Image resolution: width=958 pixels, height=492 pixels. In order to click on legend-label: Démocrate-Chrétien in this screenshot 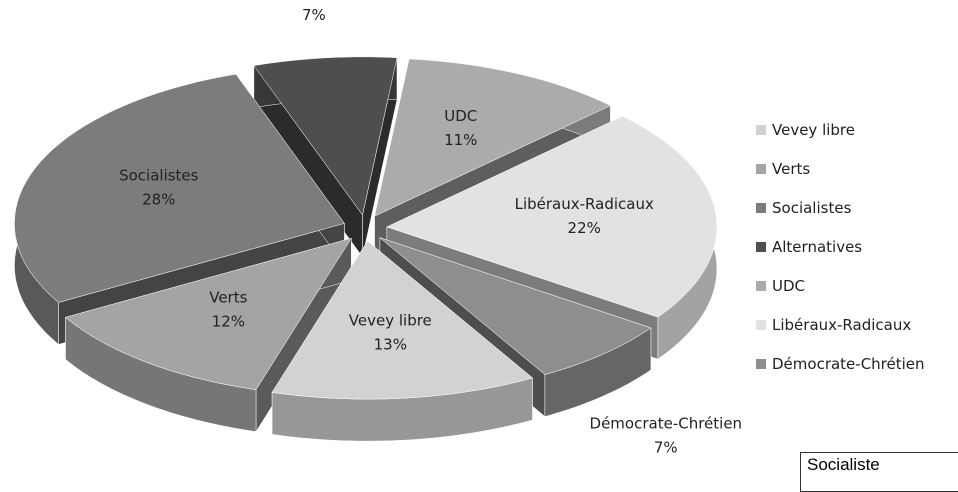, I will do `click(848, 364)`.